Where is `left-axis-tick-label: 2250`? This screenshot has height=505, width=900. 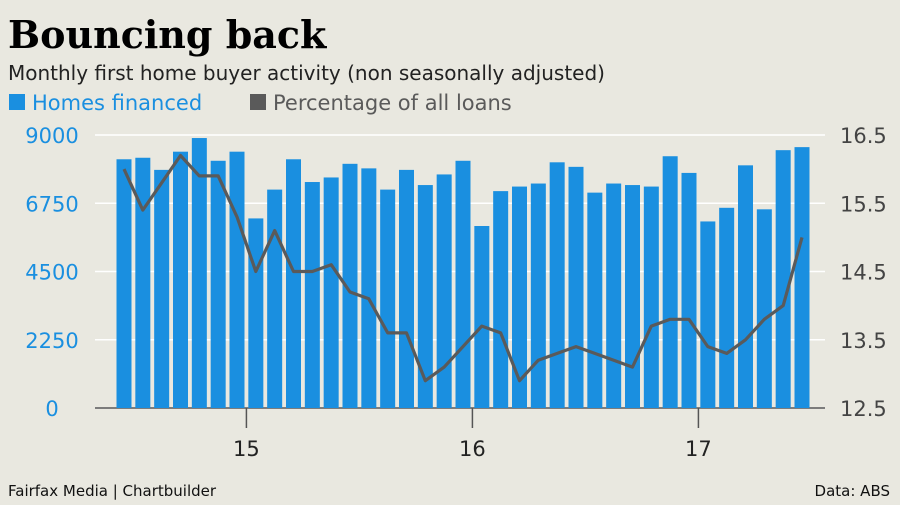 left-axis-tick-label: 2250 is located at coordinates (51, 341).